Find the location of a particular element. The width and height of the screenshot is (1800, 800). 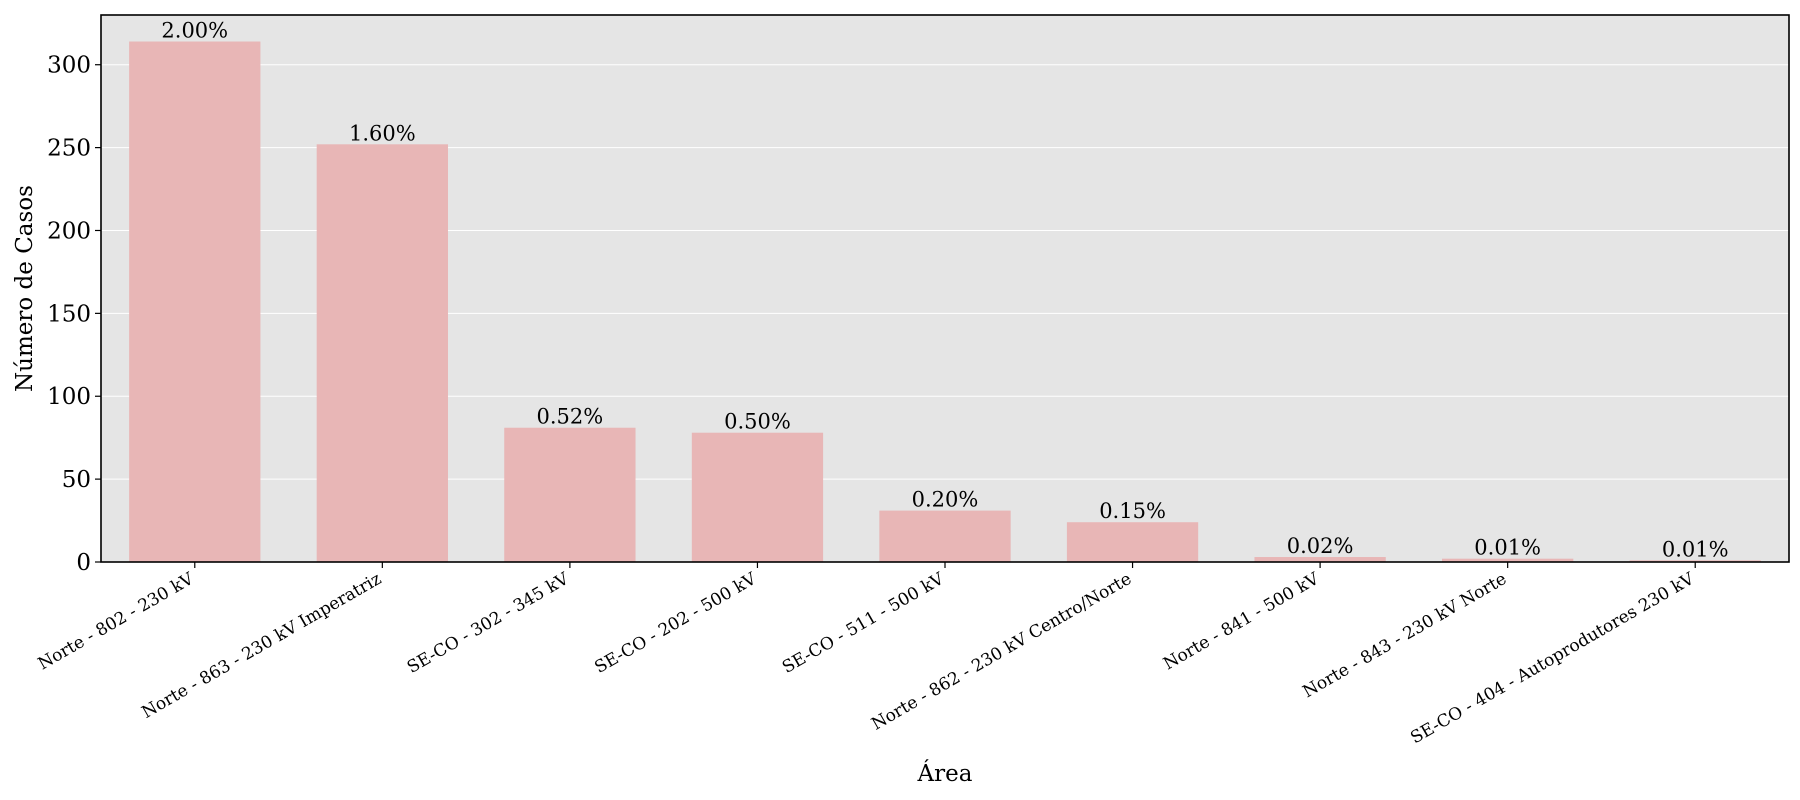

data-label: 0.50% is located at coordinates (757, 422).